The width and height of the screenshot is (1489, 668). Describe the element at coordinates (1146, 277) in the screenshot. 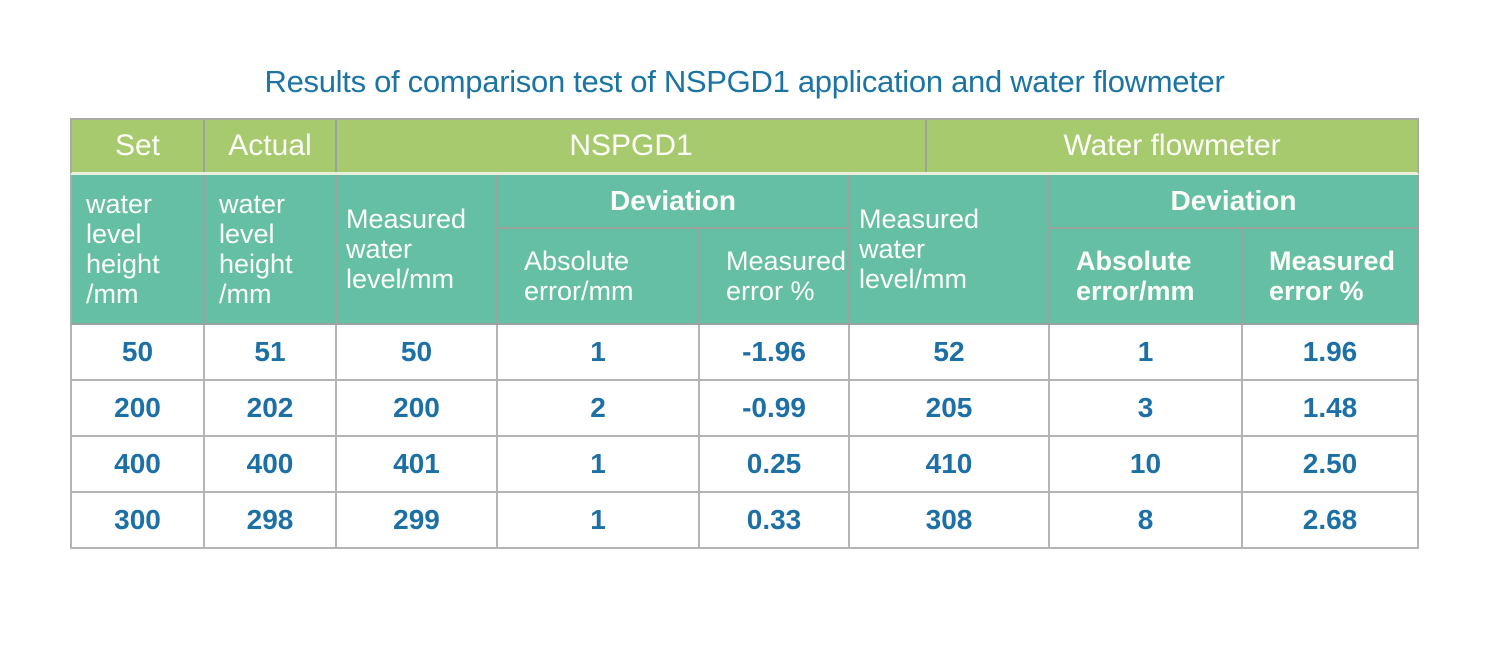

I see `header-flowmeter-absolute-error: Absolute error/mm` at that location.